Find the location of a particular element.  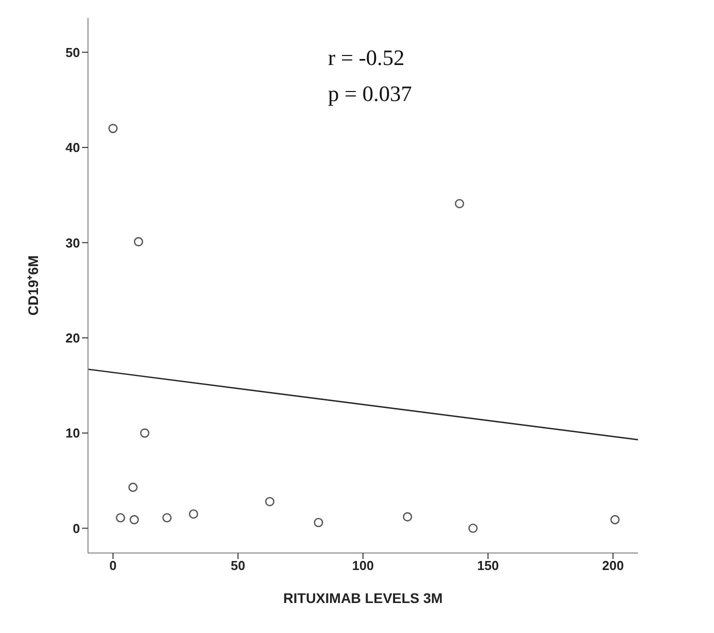

x-tick-label: 150 is located at coordinates (488, 566).